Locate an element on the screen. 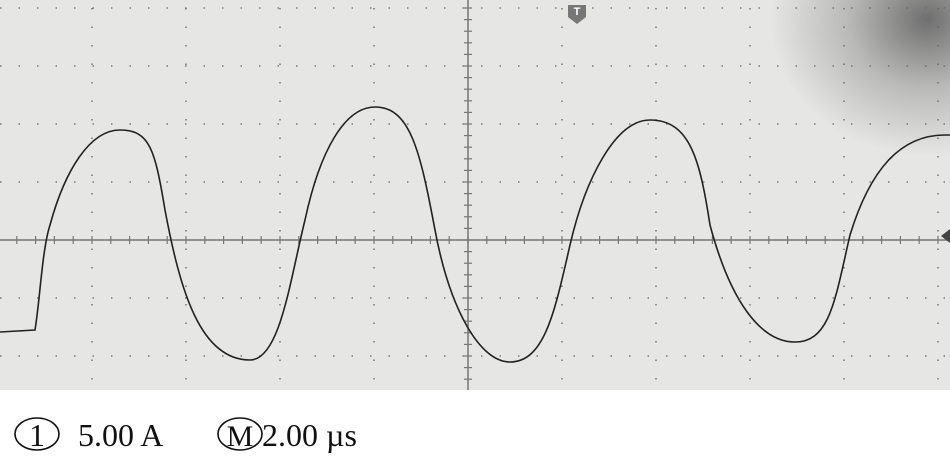 The width and height of the screenshot is (950, 459). timebase-label: M is located at coordinates (240, 436).